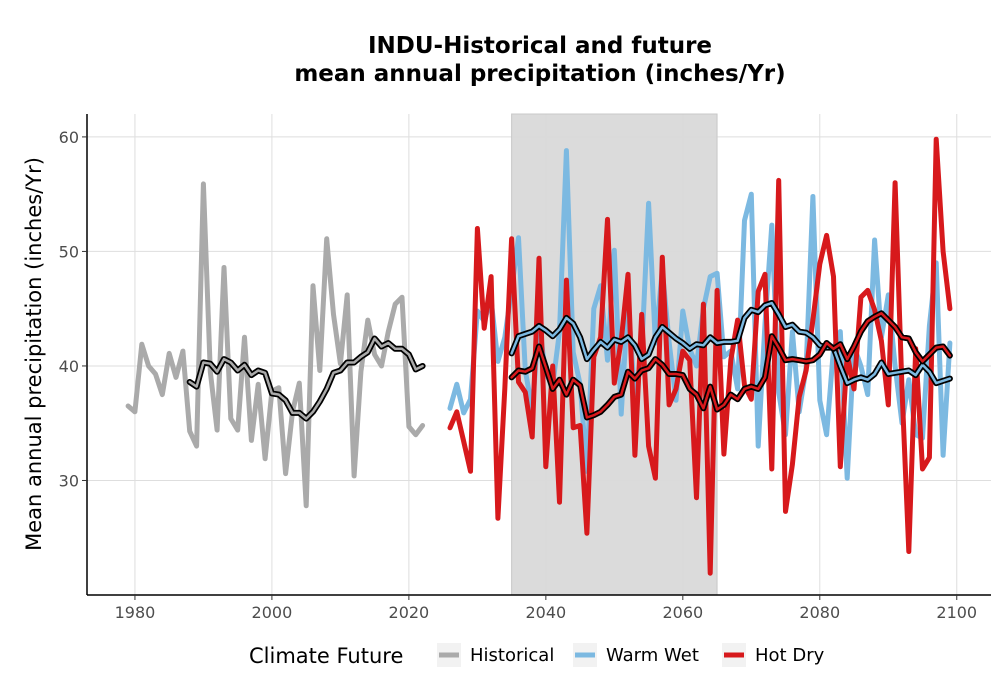 The width and height of the screenshot is (1000, 700). I want to click on legend-title: Climate Future, so click(326, 656).